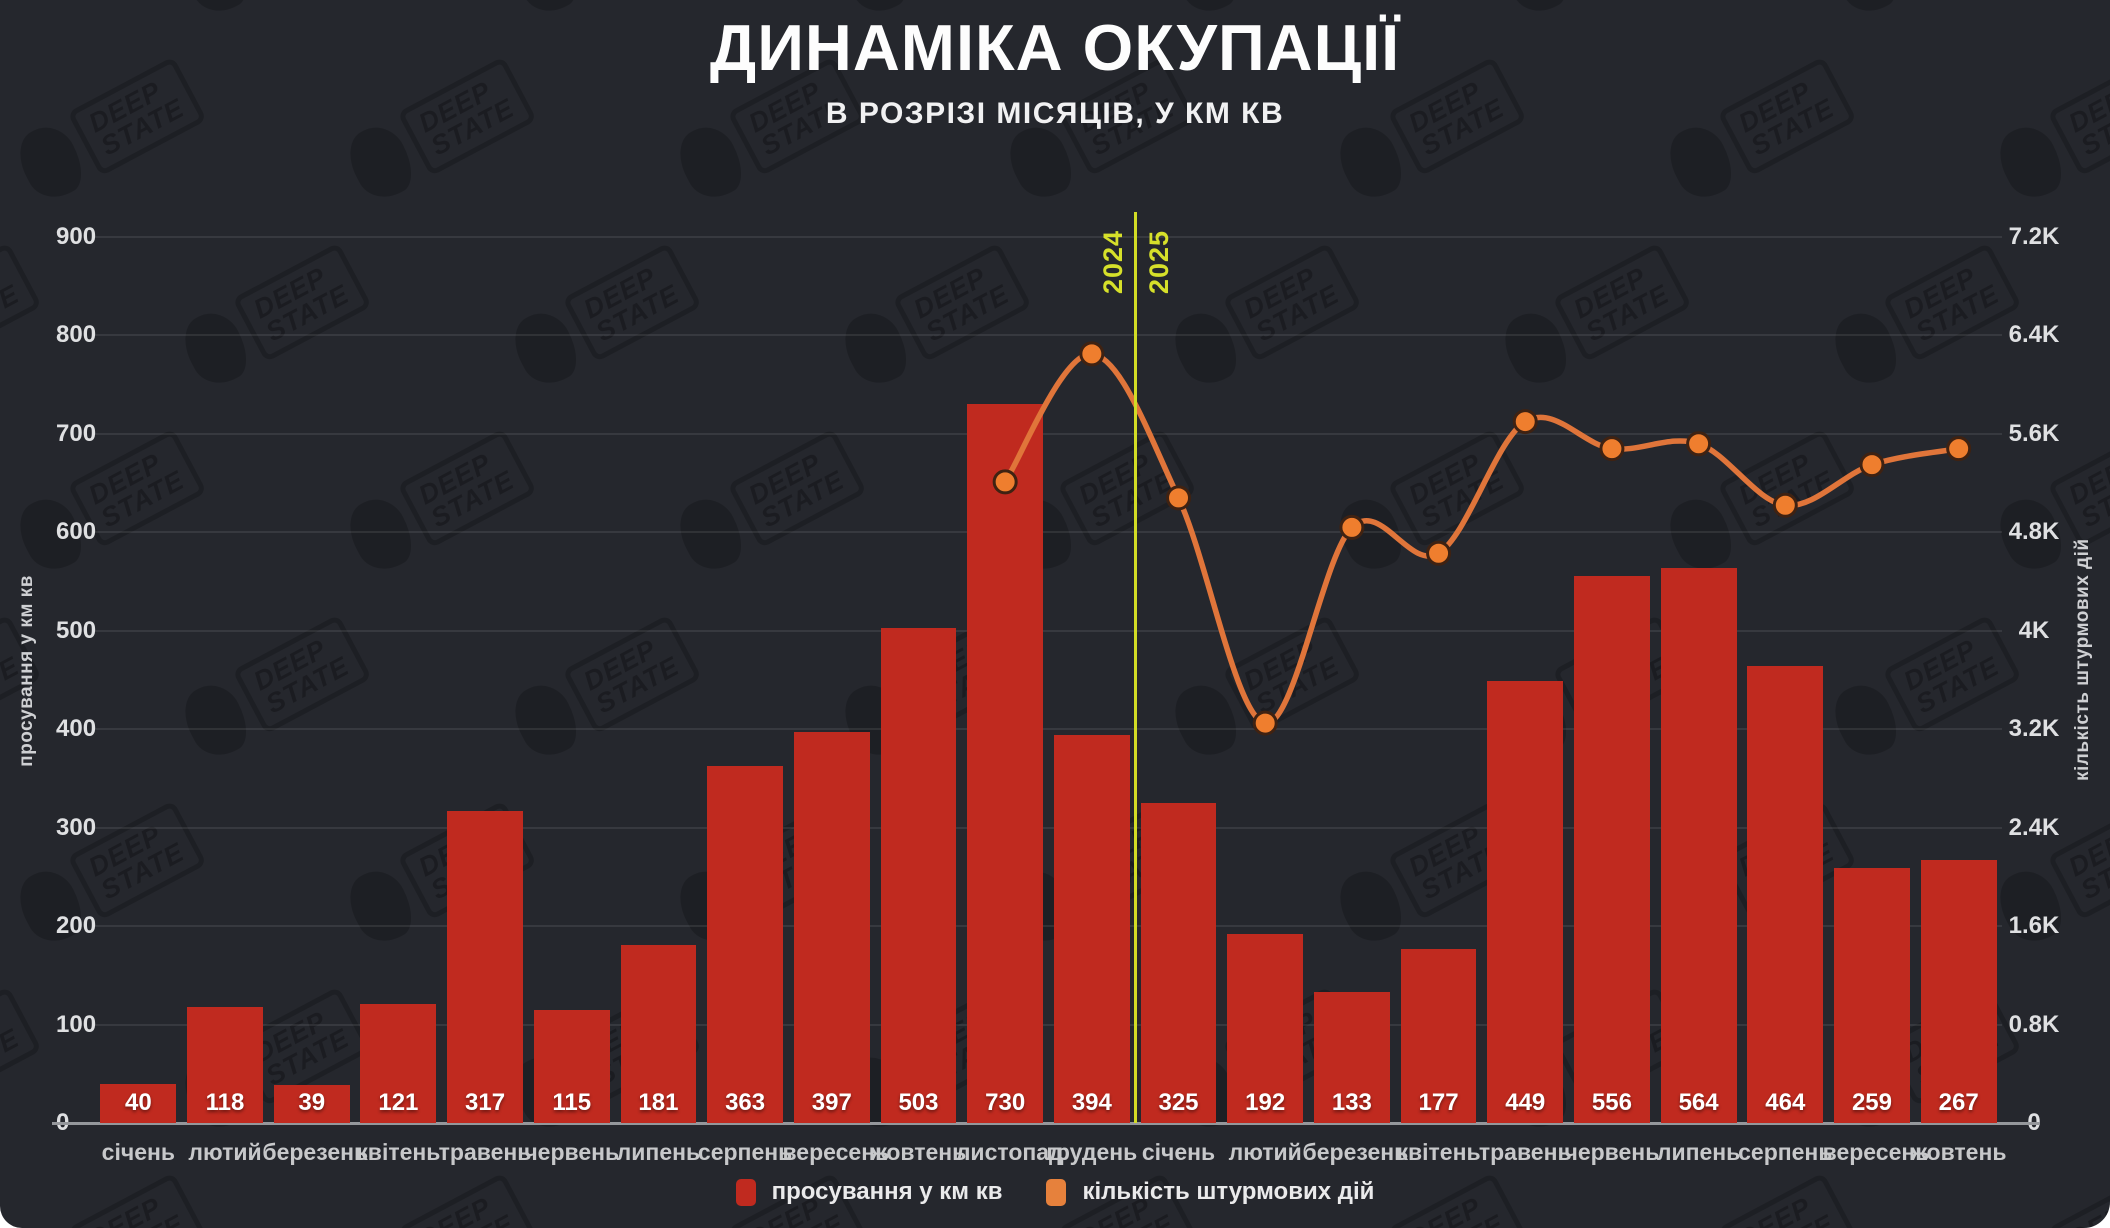 The width and height of the screenshot is (2110, 1228). I want to click on bar-value-label: 181, so click(658, 1102).